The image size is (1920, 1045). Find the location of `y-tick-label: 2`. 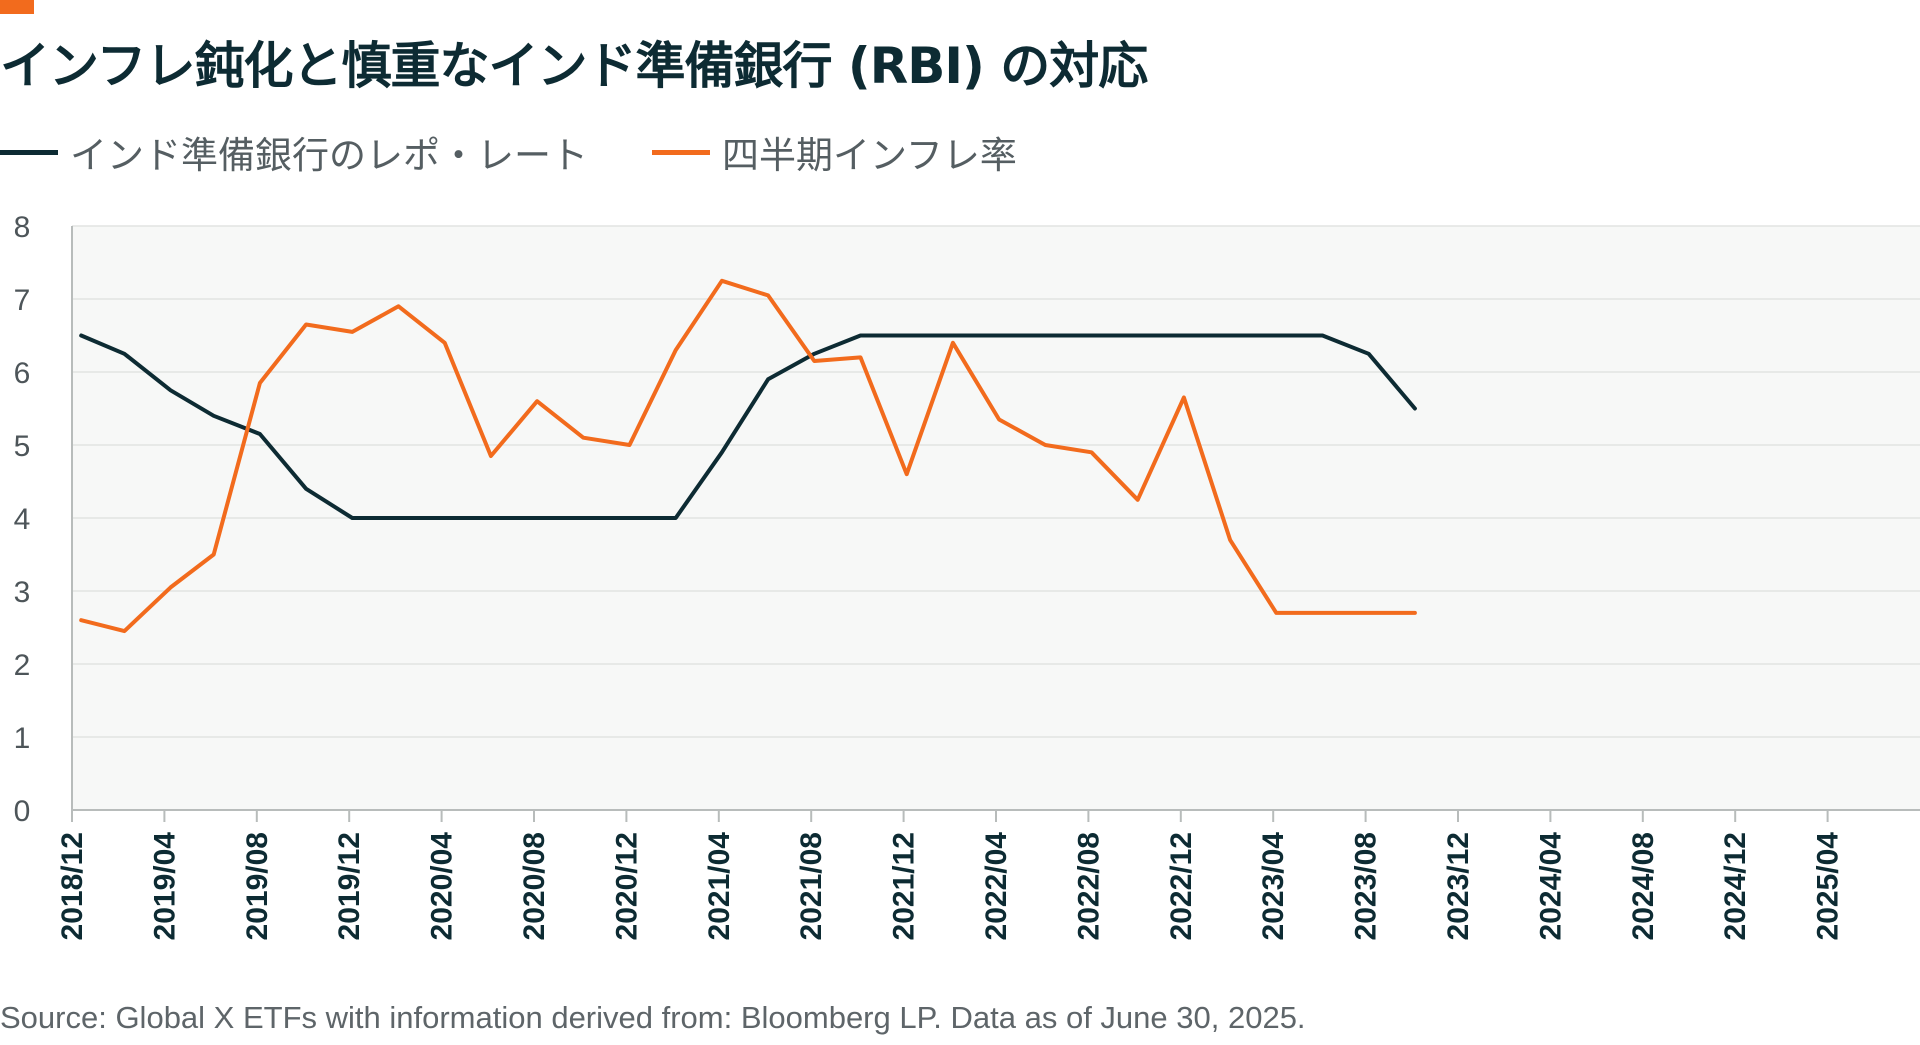

y-tick-label: 2 is located at coordinates (22, 665).